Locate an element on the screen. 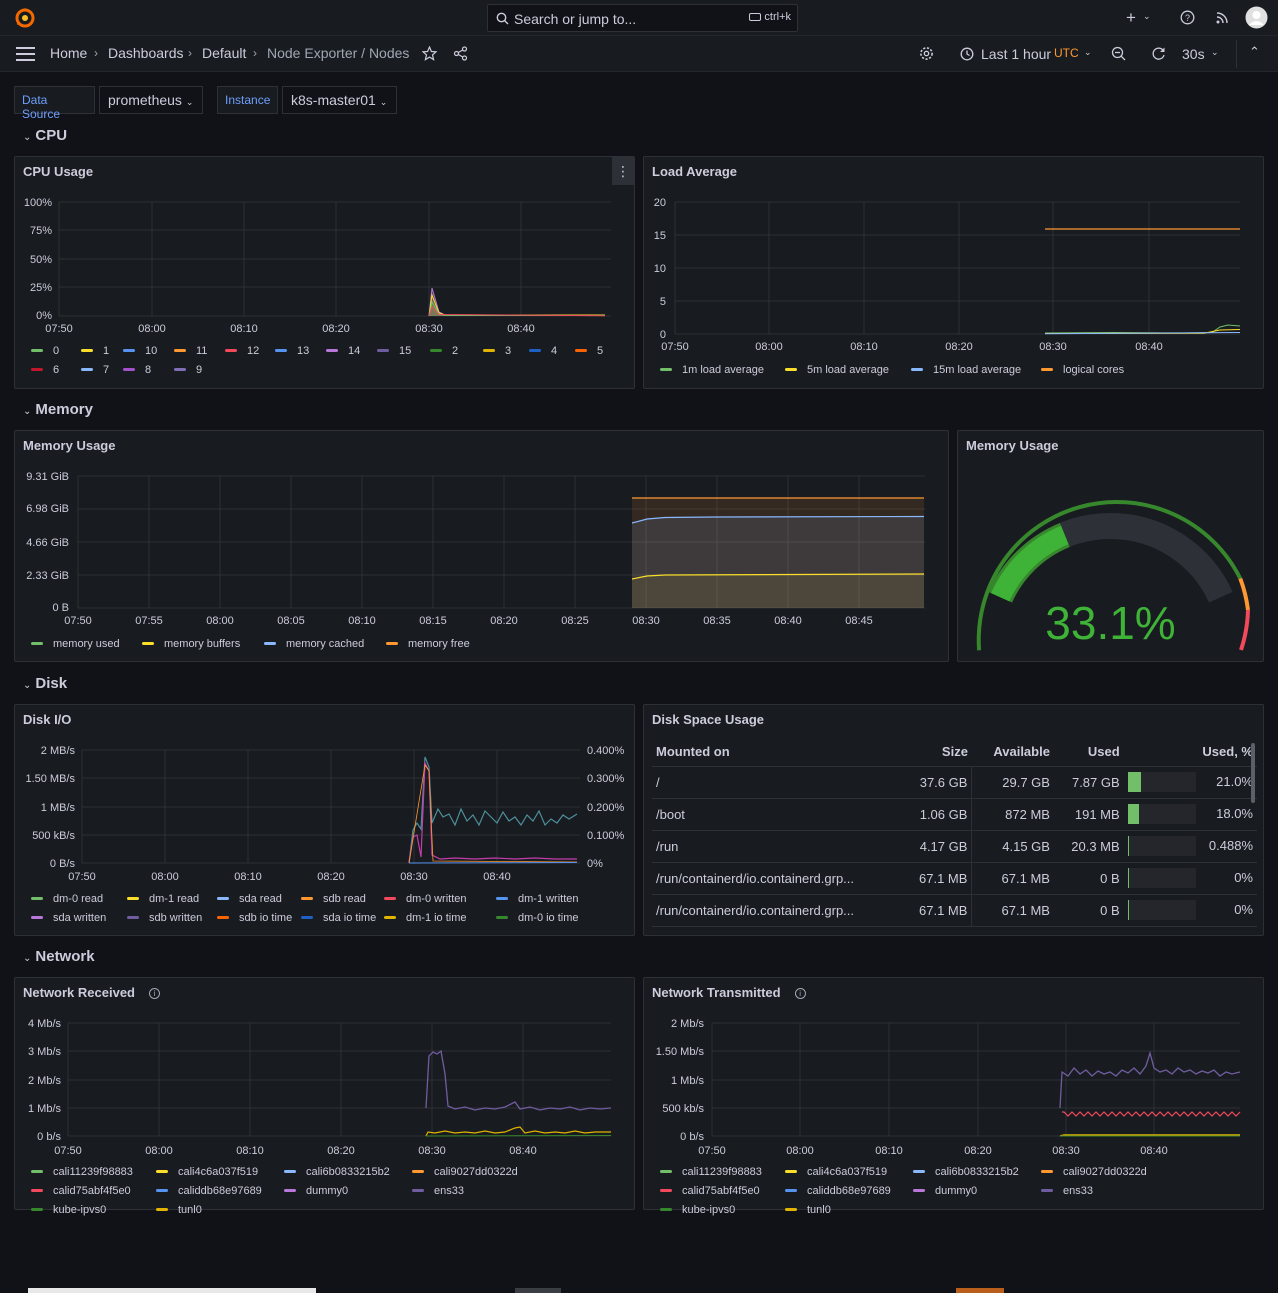  legend-item: 7 is located at coordinates (95, 370).